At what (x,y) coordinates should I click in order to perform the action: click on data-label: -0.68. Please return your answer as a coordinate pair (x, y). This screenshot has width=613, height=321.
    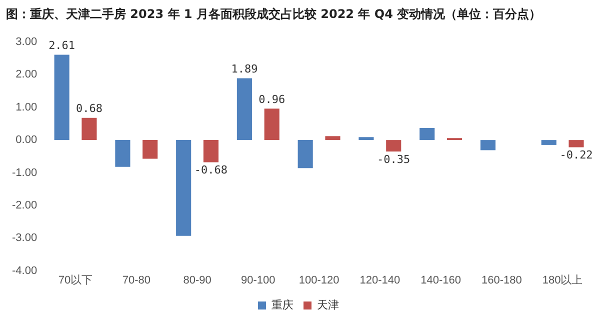
    Looking at the image, I should click on (211, 170).